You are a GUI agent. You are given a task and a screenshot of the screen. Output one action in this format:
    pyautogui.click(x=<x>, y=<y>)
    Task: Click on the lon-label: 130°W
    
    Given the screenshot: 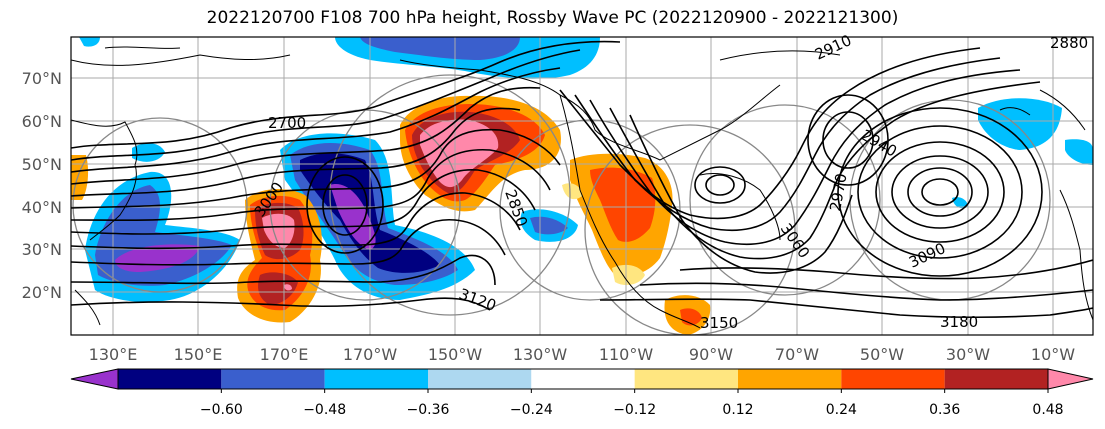 What is the action you would take?
    pyautogui.click(x=540, y=354)
    